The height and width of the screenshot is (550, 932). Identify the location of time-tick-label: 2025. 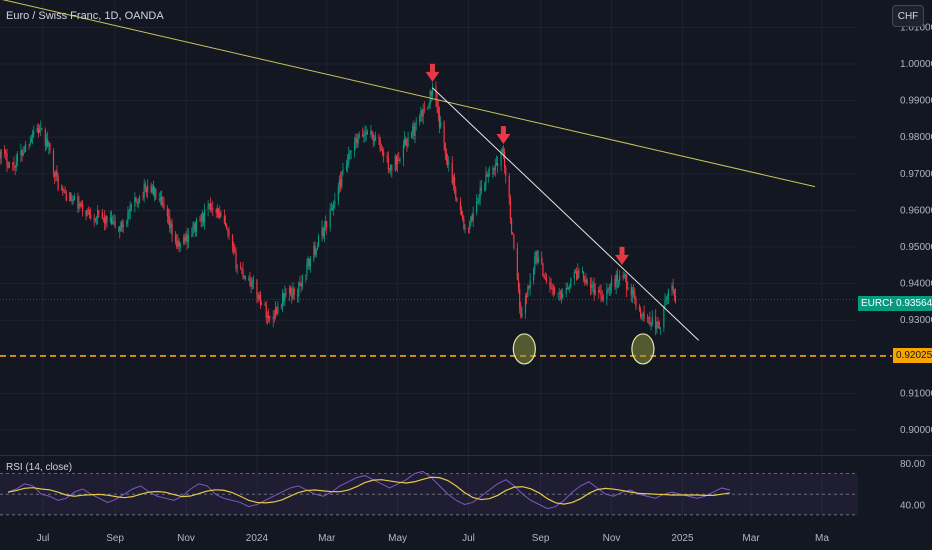
(682, 538).